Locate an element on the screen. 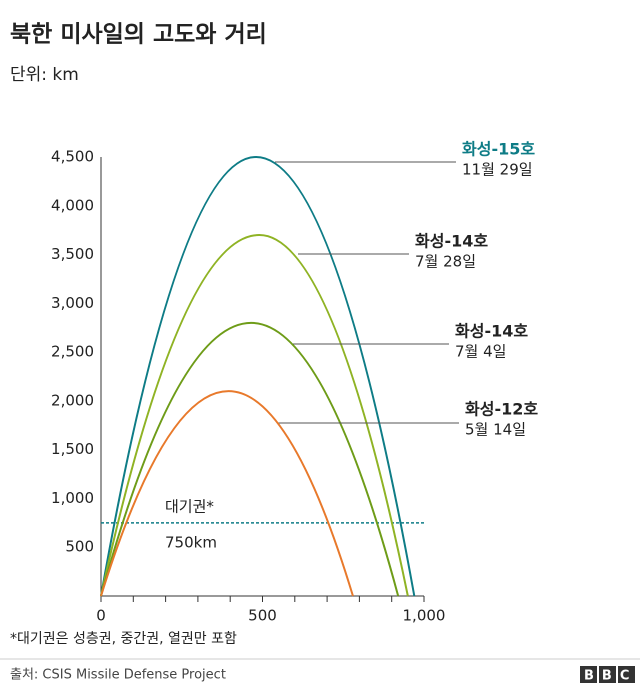  x-tick-label: 1,000 is located at coordinates (424, 616).